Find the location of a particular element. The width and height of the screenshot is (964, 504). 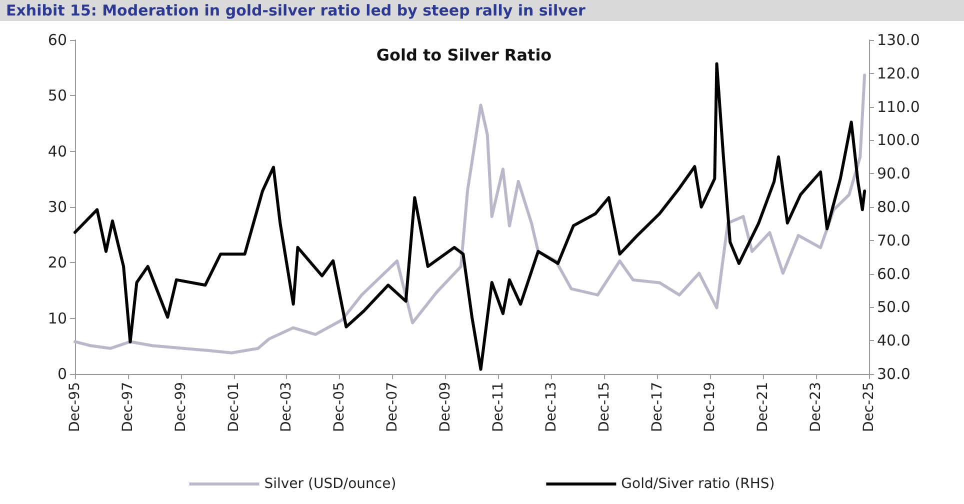

y2-tick-label: 110.0 is located at coordinates (898, 107).